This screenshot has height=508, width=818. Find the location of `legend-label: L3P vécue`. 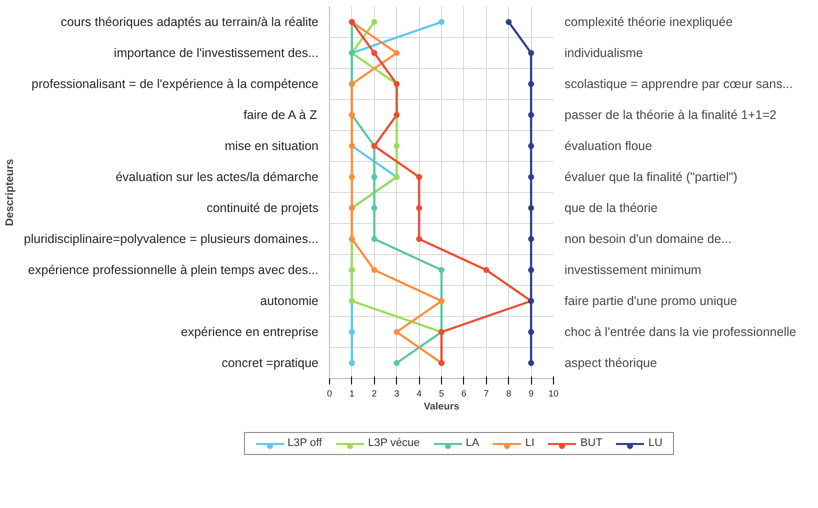

legend-label: L3P vécue is located at coordinates (394, 444).